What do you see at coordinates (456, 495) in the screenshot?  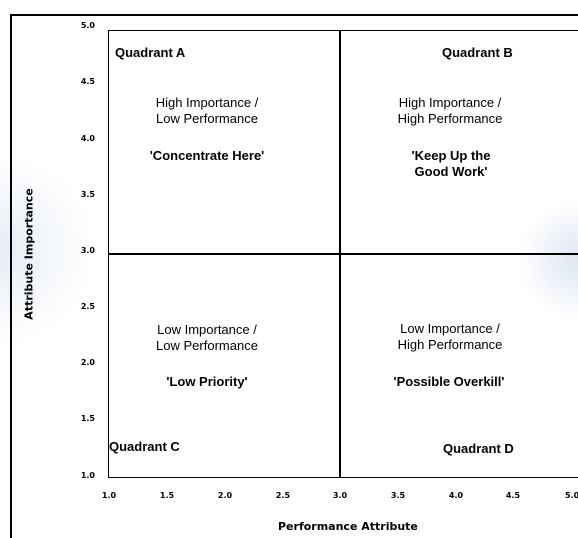 I see `x-tick-label: 4.0` at bounding box center [456, 495].